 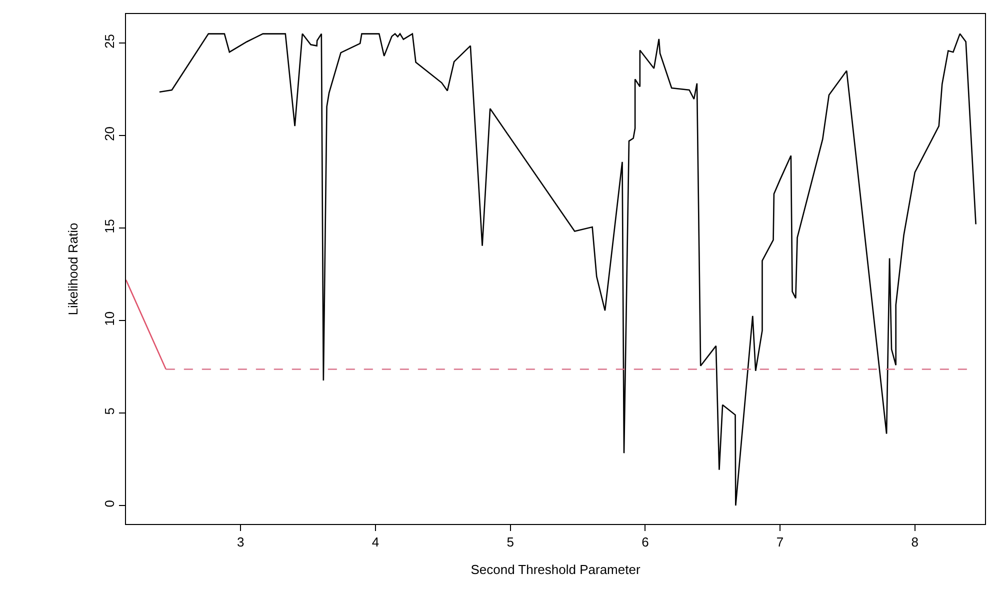 What do you see at coordinates (109, 226) in the screenshot?
I see `y-tick-label: 15` at bounding box center [109, 226].